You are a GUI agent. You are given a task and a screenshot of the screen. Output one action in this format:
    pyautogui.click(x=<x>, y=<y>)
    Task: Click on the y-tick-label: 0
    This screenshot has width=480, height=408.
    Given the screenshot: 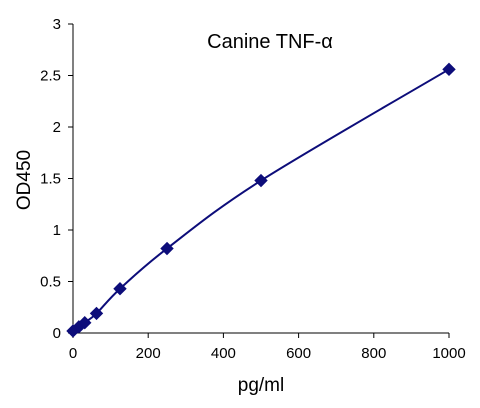 What is the action you would take?
    pyautogui.click(x=57, y=333)
    